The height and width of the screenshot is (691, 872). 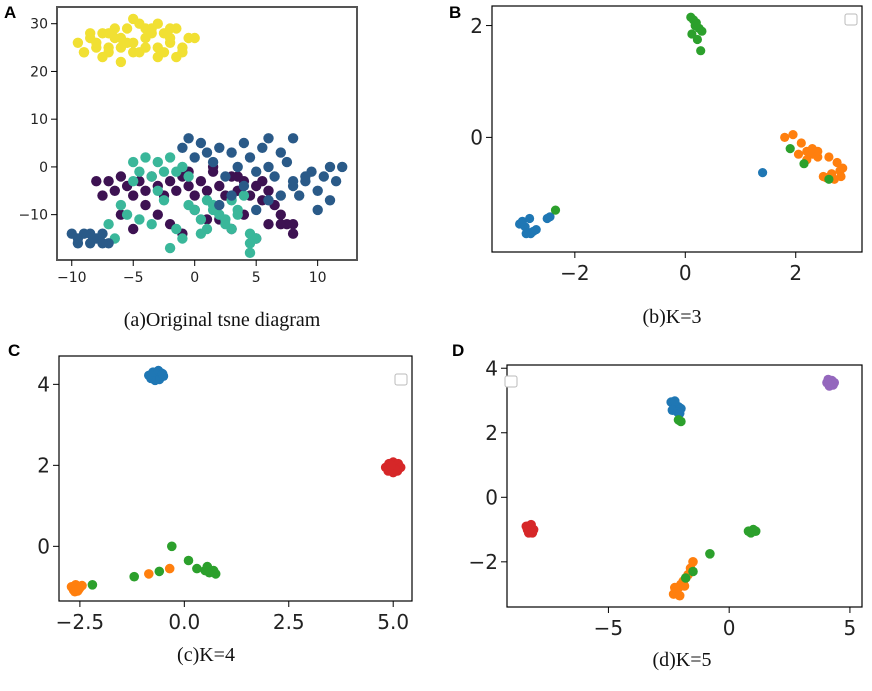 What do you see at coordinates (483, 562) in the screenshot?
I see `y-tick-label: −2` at bounding box center [483, 562].